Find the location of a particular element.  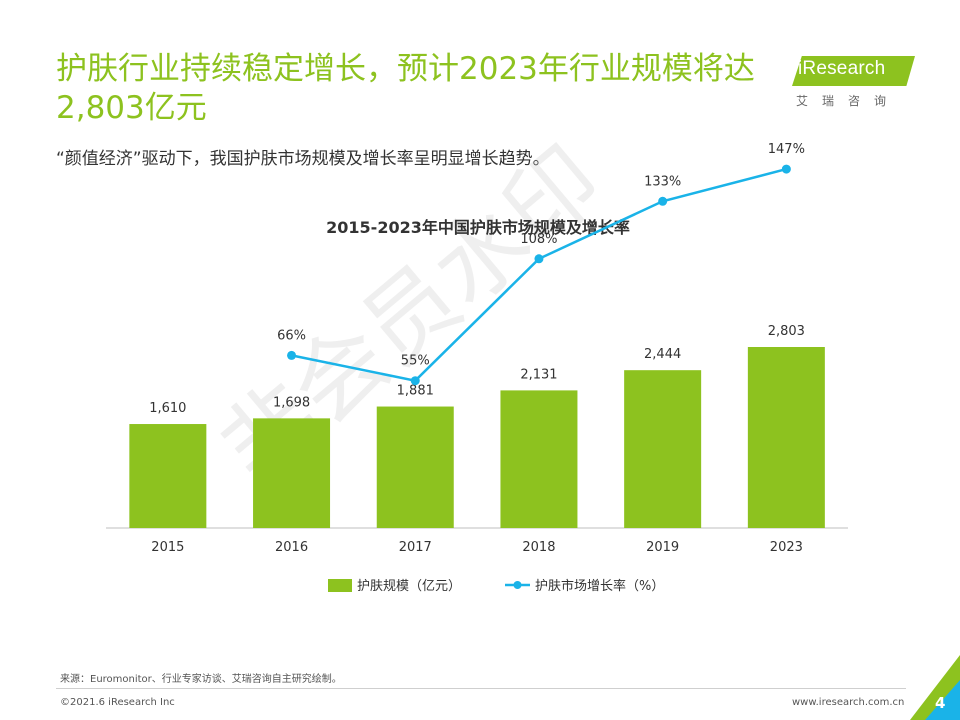

bar-label-2019: 2,444 is located at coordinates (662, 354).